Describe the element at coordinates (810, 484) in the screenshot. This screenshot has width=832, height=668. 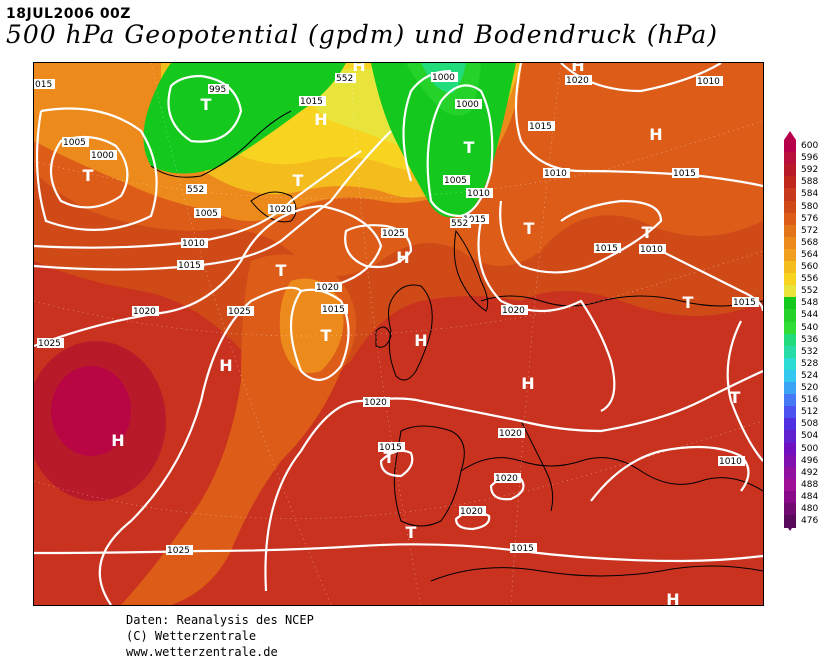
I see `legend-value: 488` at that location.